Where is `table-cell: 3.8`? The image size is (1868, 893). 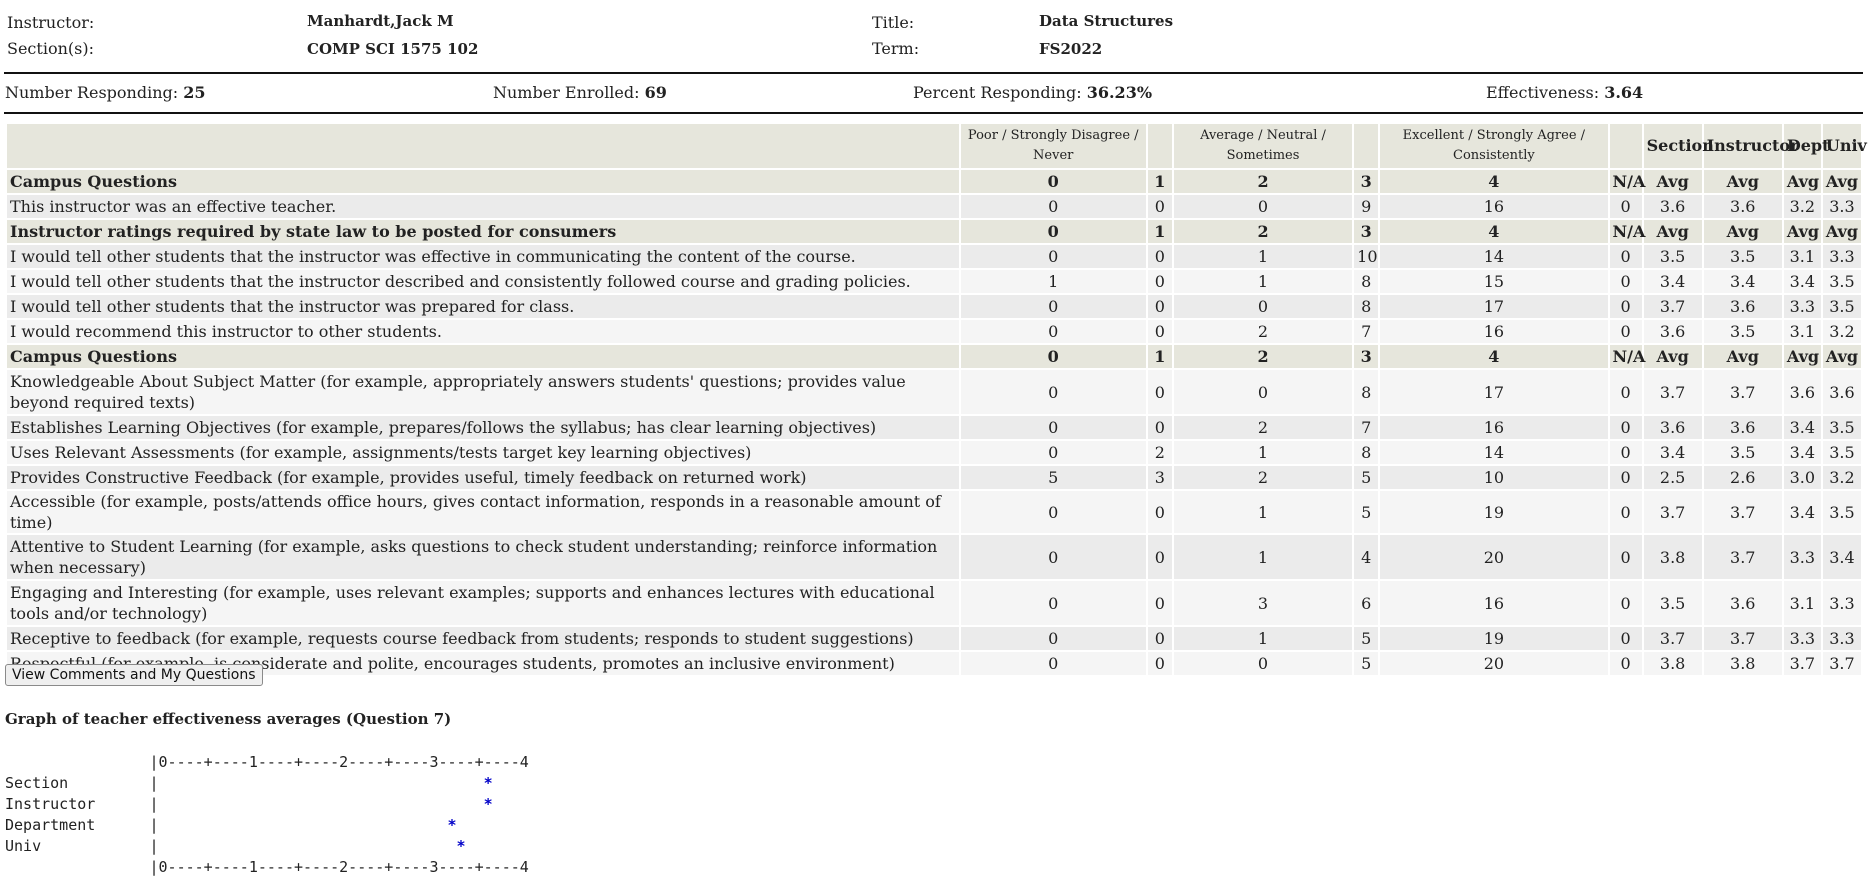 table-cell: 3.8 is located at coordinates (1672, 663).